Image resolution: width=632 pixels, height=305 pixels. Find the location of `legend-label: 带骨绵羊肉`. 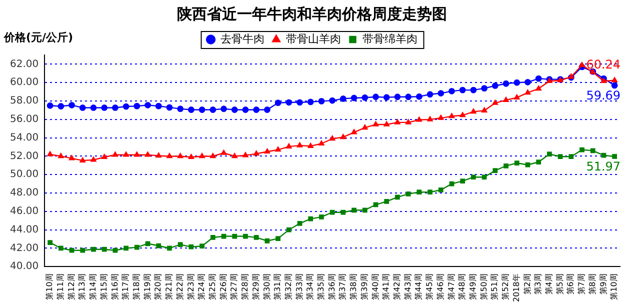

legend-label: 带骨绵羊肉 is located at coordinates (390, 39).